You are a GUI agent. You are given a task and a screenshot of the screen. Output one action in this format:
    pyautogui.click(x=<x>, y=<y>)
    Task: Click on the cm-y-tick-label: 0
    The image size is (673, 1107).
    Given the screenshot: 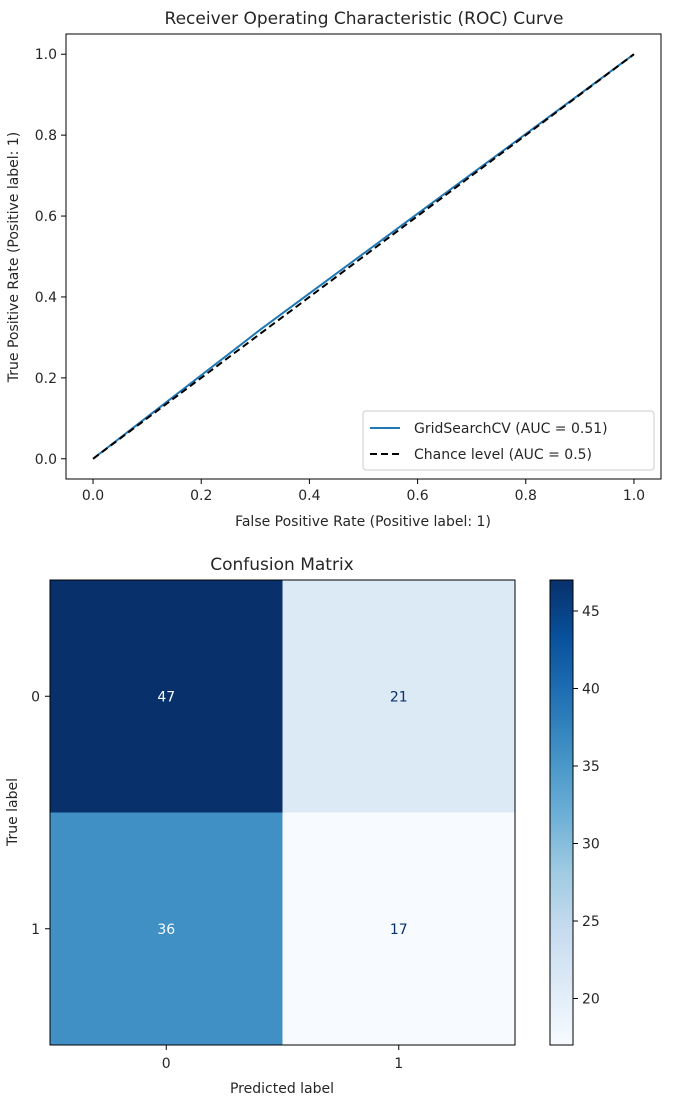 What is the action you would take?
    pyautogui.click(x=35, y=697)
    